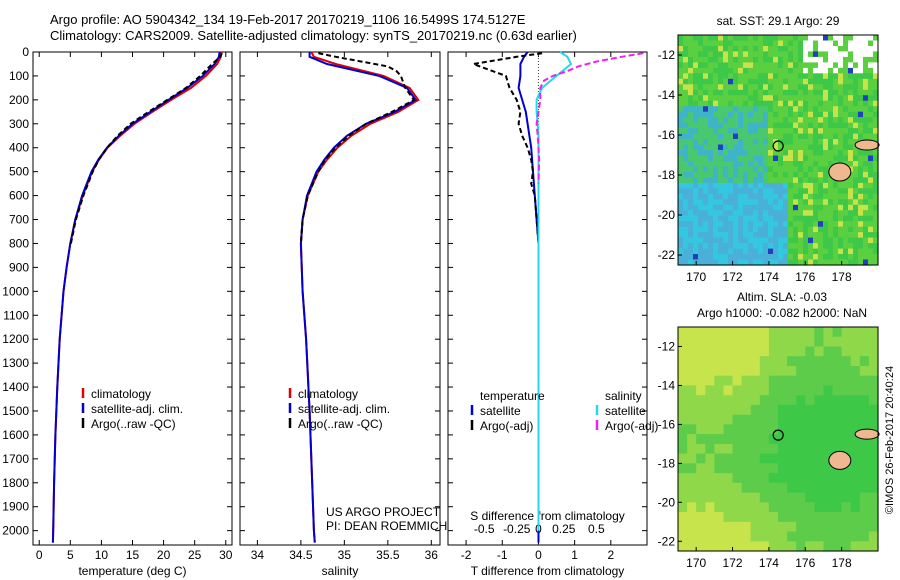 The image size is (900, 580). Describe the element at coordinates (733, 563) in the screenshot. I see `x-tick-label: 172` at that location.